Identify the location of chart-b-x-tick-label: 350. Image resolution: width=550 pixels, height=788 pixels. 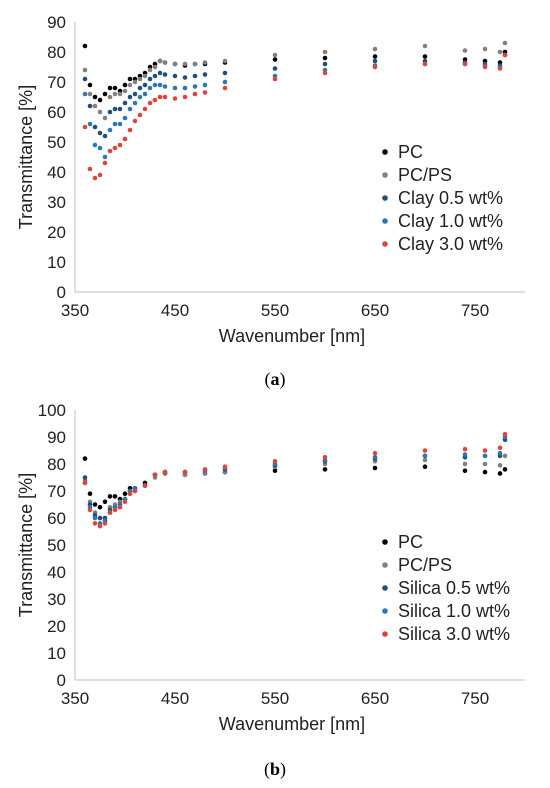
(75, 698).